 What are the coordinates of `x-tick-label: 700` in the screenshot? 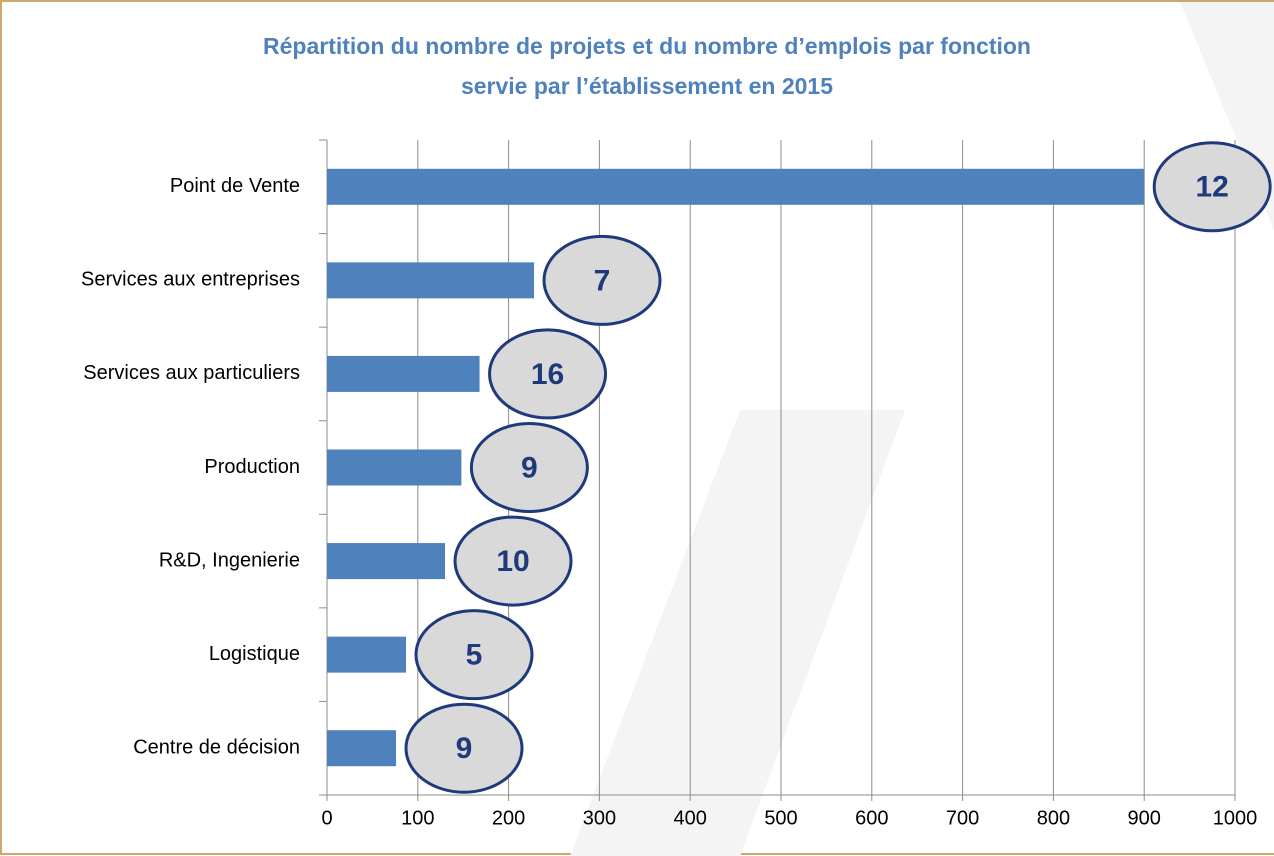 It's located at (962, 818).